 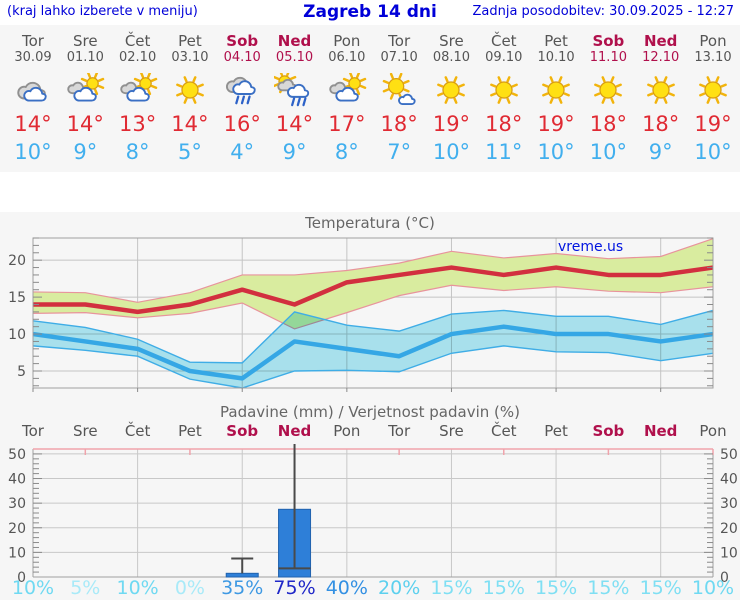 I want to click on svg-text: 20, so click(x=17, y=261).